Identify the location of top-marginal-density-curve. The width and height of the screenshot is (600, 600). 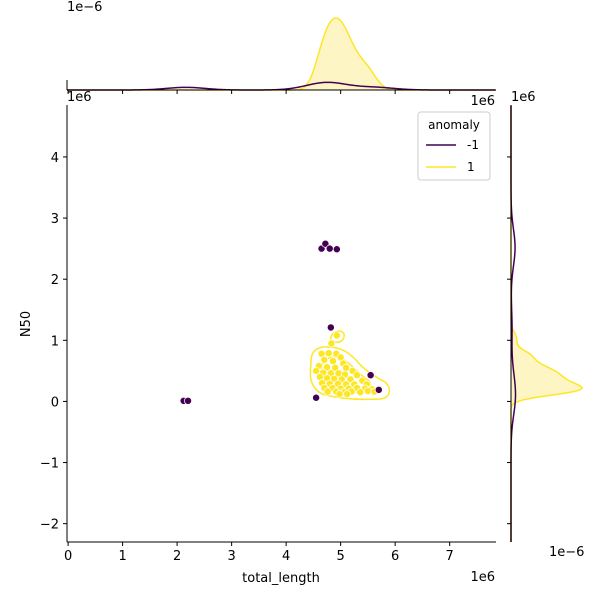
(281, 54).